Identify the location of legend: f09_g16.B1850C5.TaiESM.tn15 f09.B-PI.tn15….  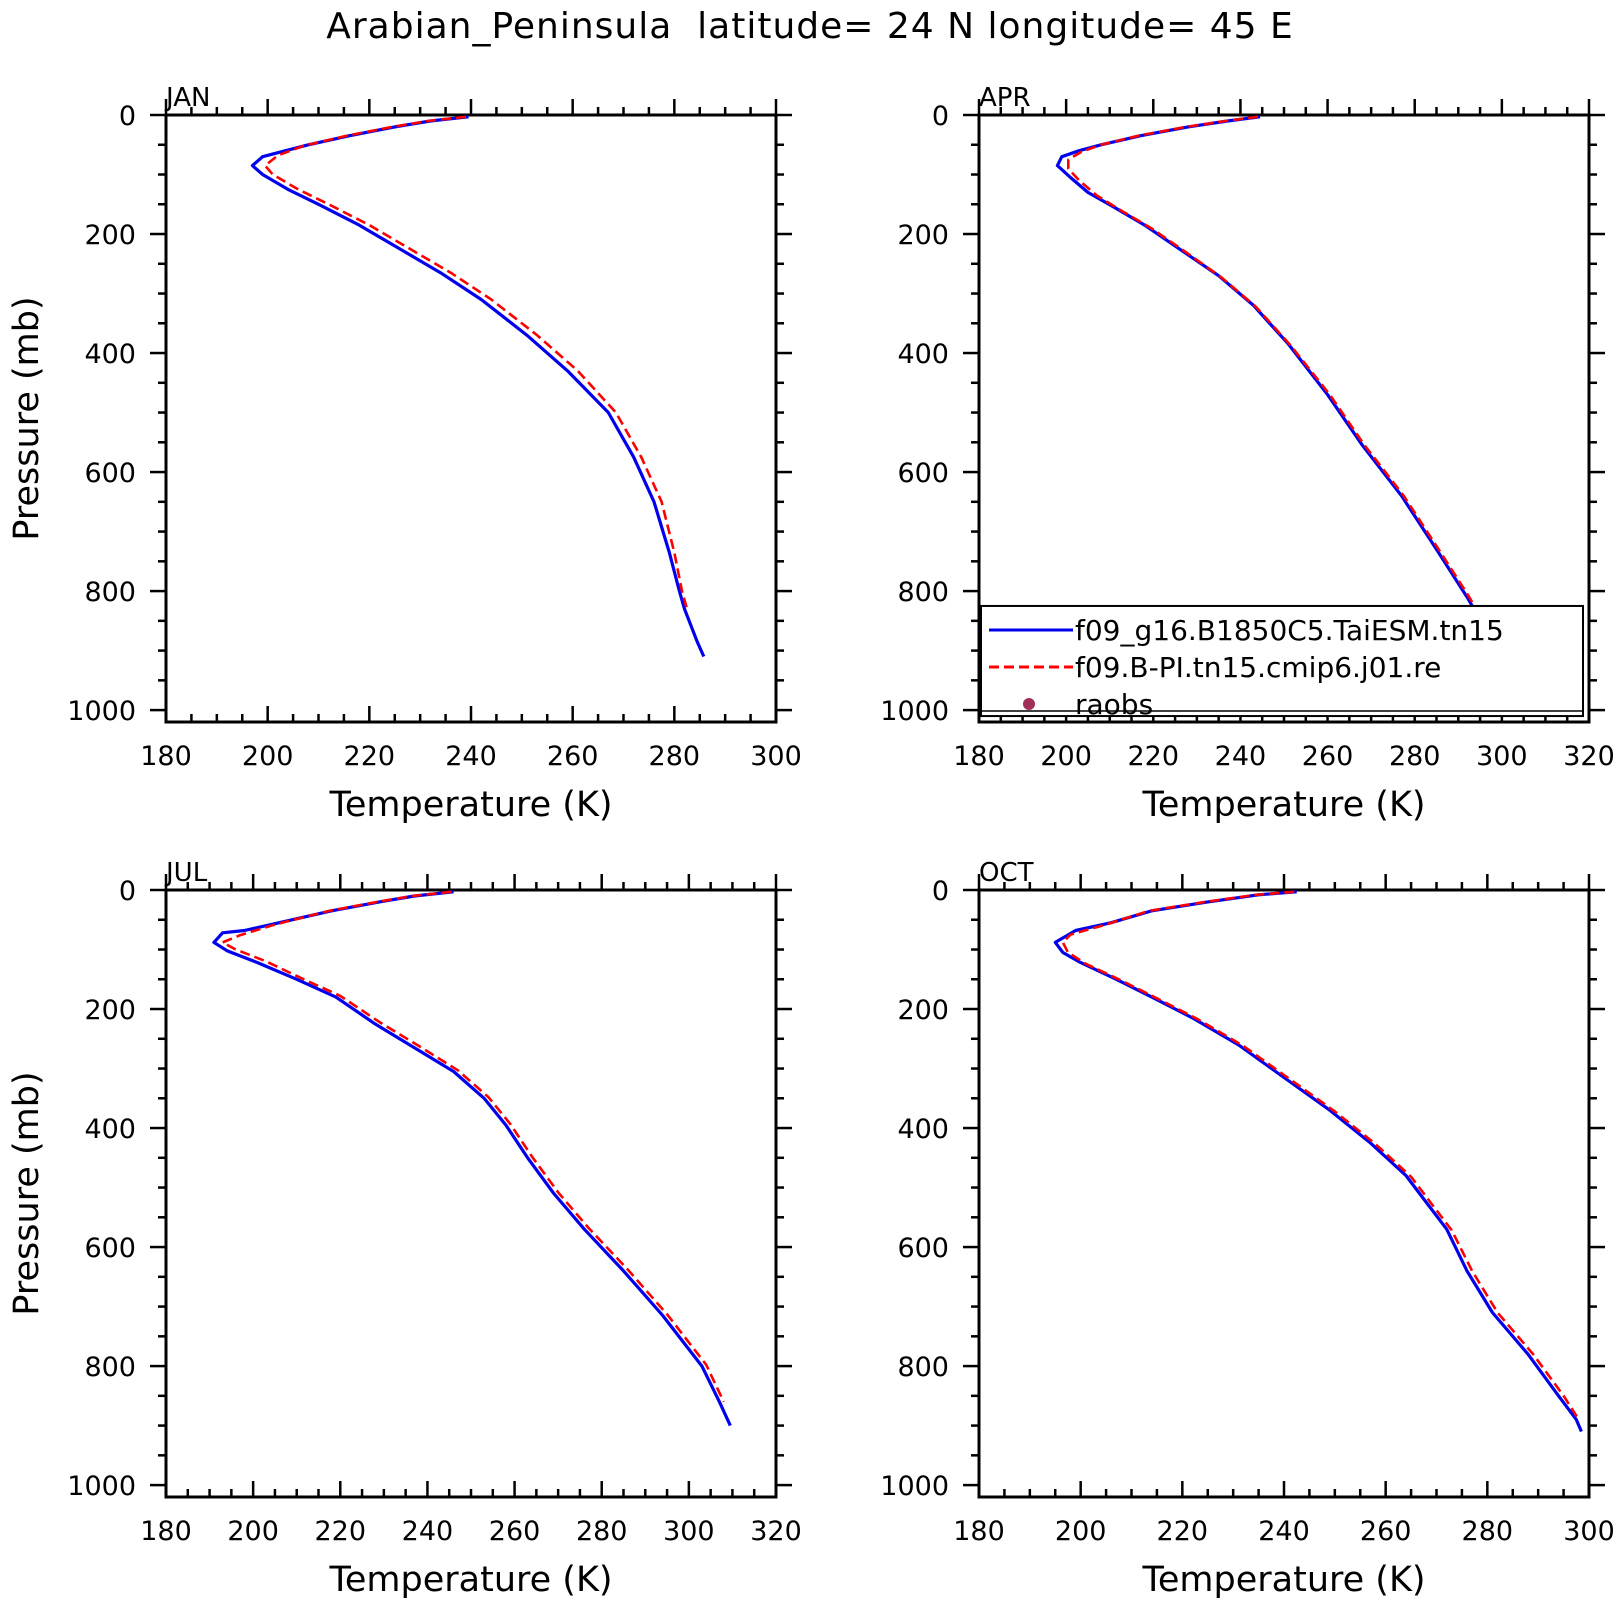
(1282, 662).